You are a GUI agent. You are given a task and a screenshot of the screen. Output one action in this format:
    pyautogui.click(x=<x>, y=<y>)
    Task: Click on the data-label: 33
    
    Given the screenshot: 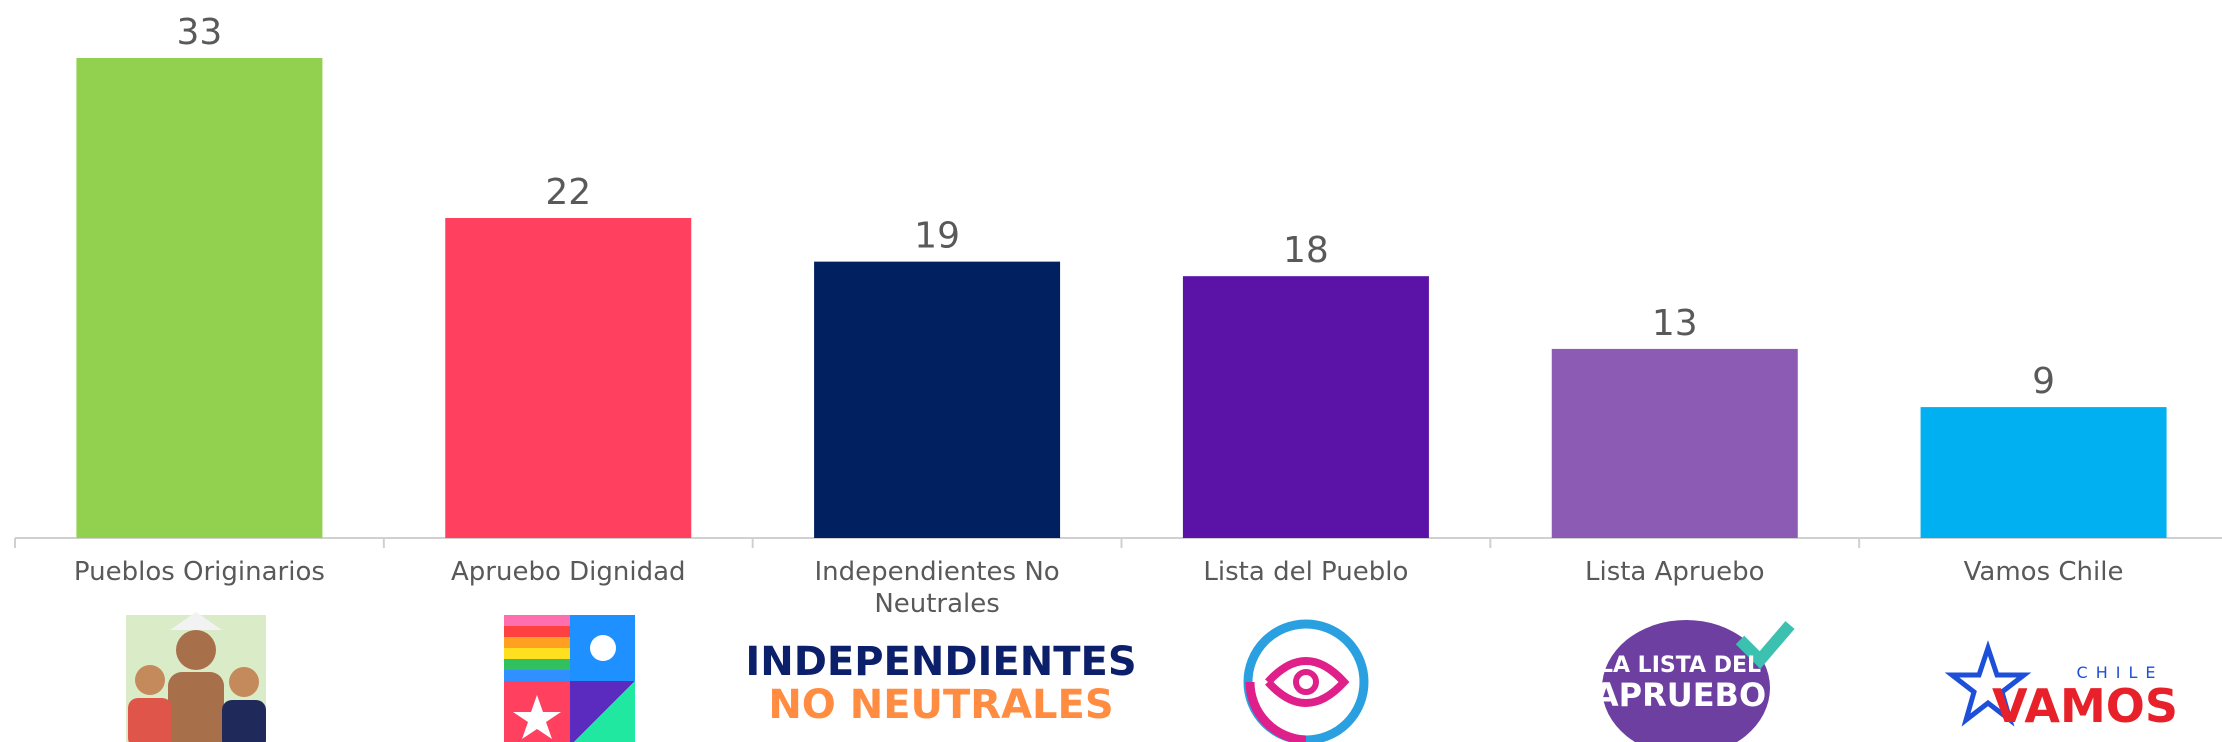 What is the action you would take?
    pyautogui.click(x=200, y=32)
    